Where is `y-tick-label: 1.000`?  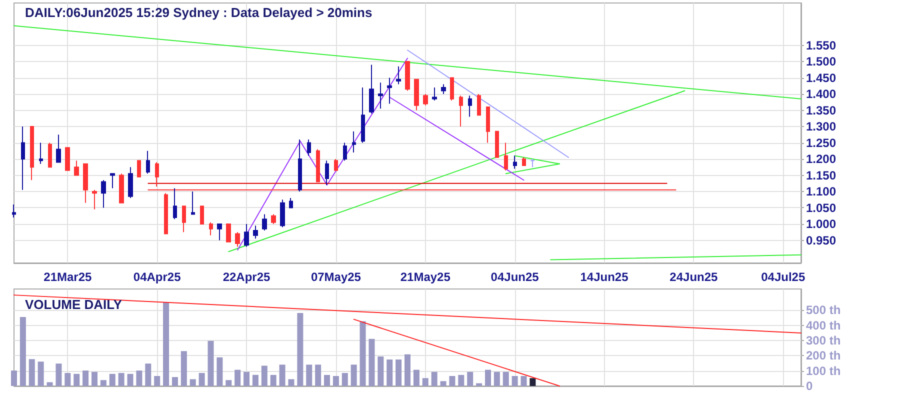
y-tick-label: 1.000 is located at coordinates (821, 224).